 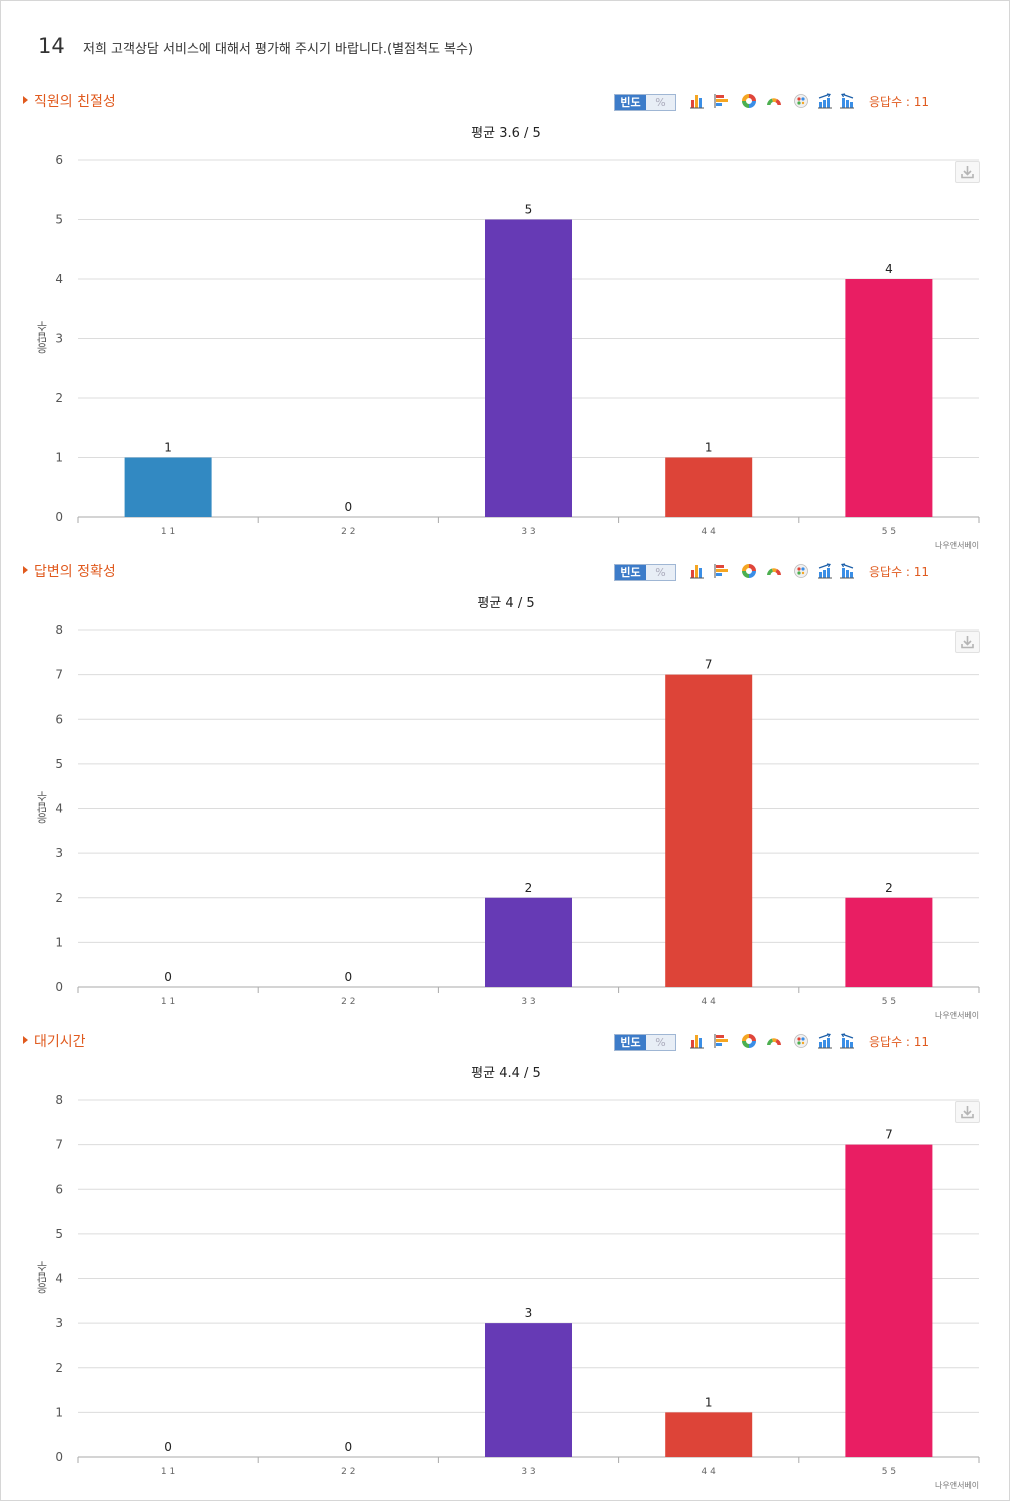 What do you see at coordinates (348, 1472) in the screenshot?
I see `x-tick-label: 2 2` at bounding box center [348, 1472].